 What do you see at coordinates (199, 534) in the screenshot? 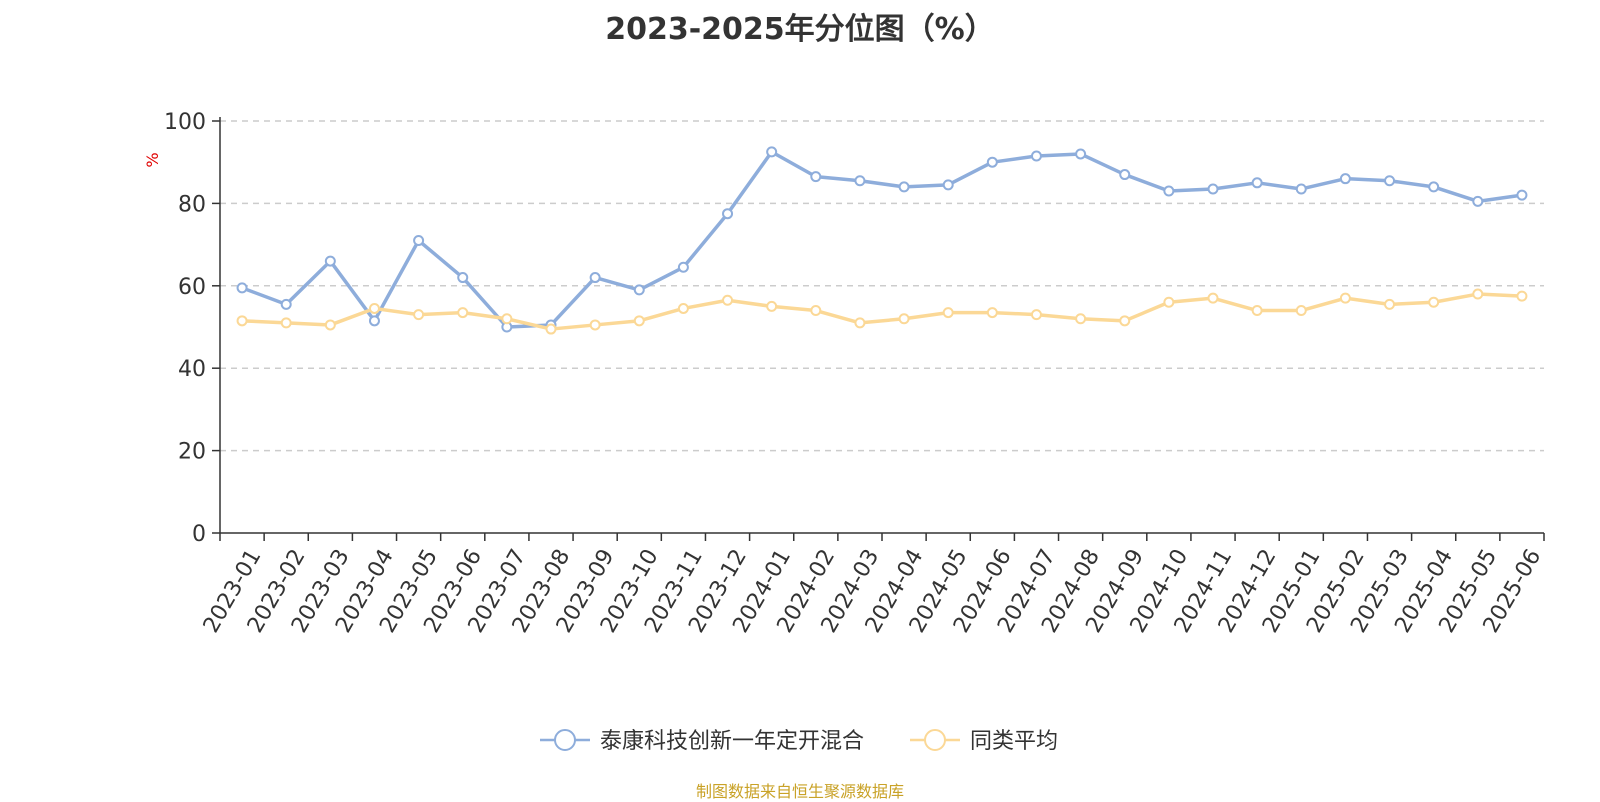
I see `y-tick-label: 0` at bounding box center [199, 534].